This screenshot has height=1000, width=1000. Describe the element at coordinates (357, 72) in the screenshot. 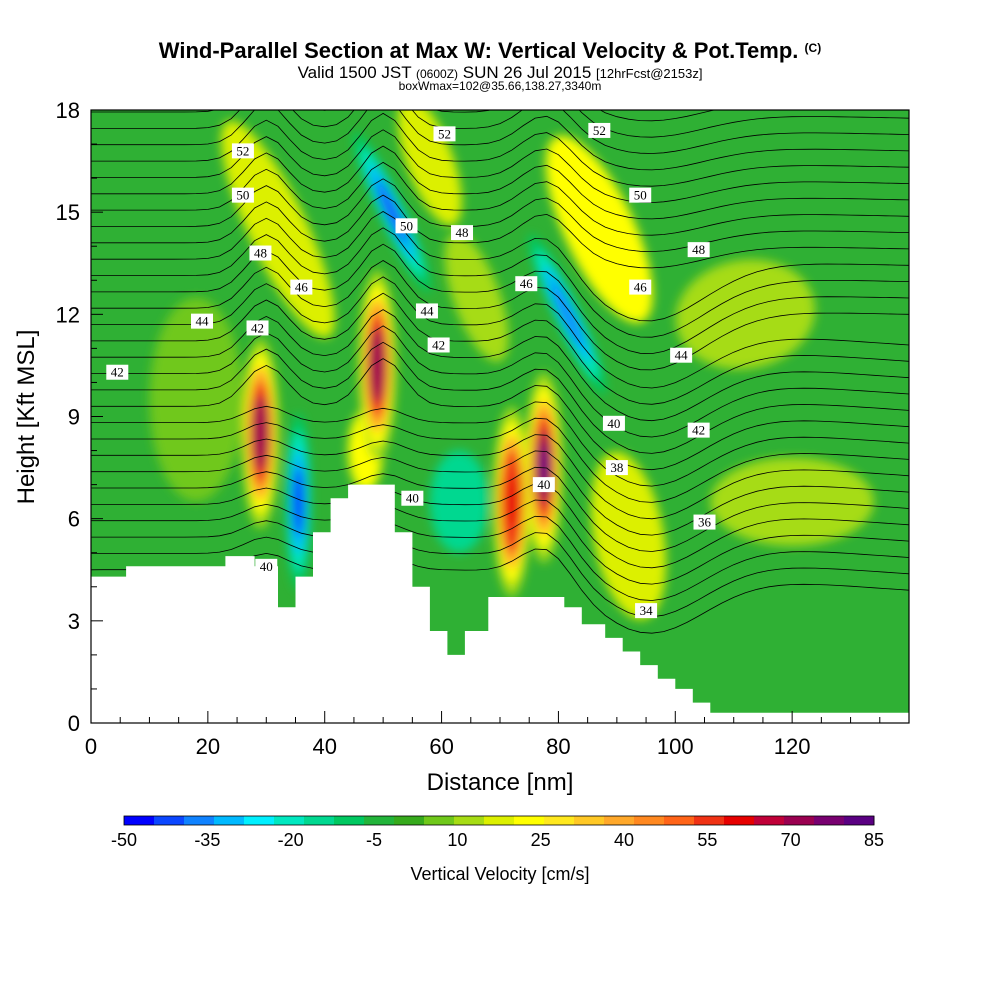

I see `subtitle-part-0: Valid 1500 JST` at that location.